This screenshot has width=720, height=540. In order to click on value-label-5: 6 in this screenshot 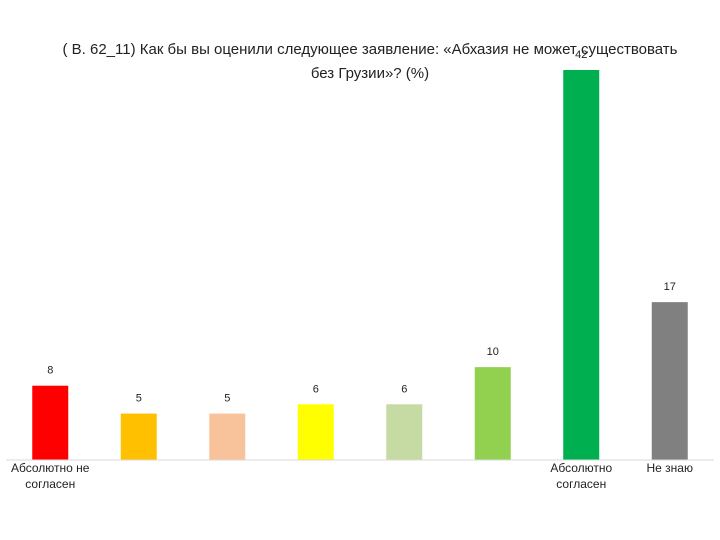, I will do `click(404, 389)`.